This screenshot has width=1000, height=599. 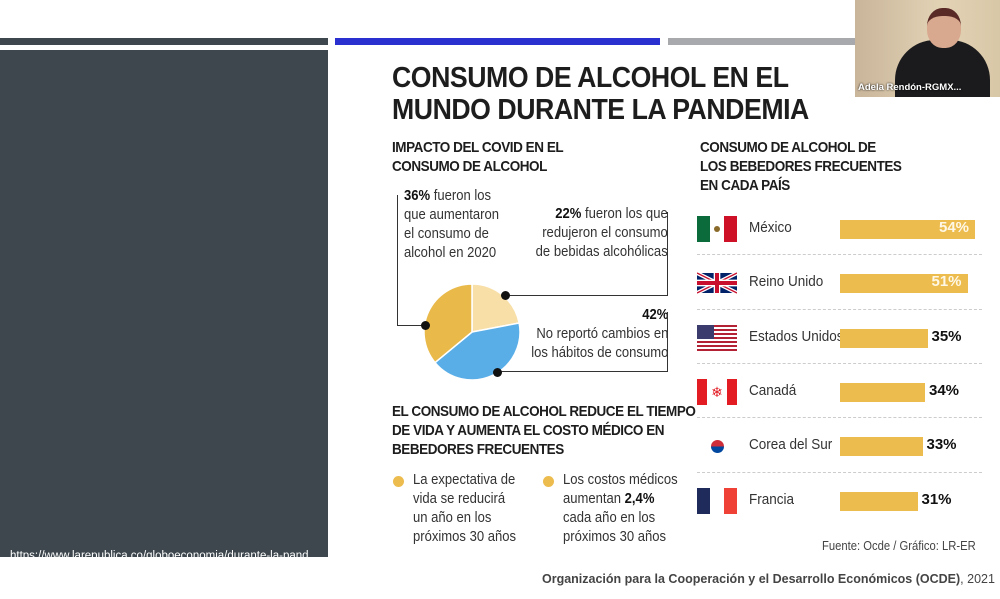 What do you see at coordinates (164, 41) in the screenshot?
I see `slide-bar-dark` at bounding box center [164, 41].